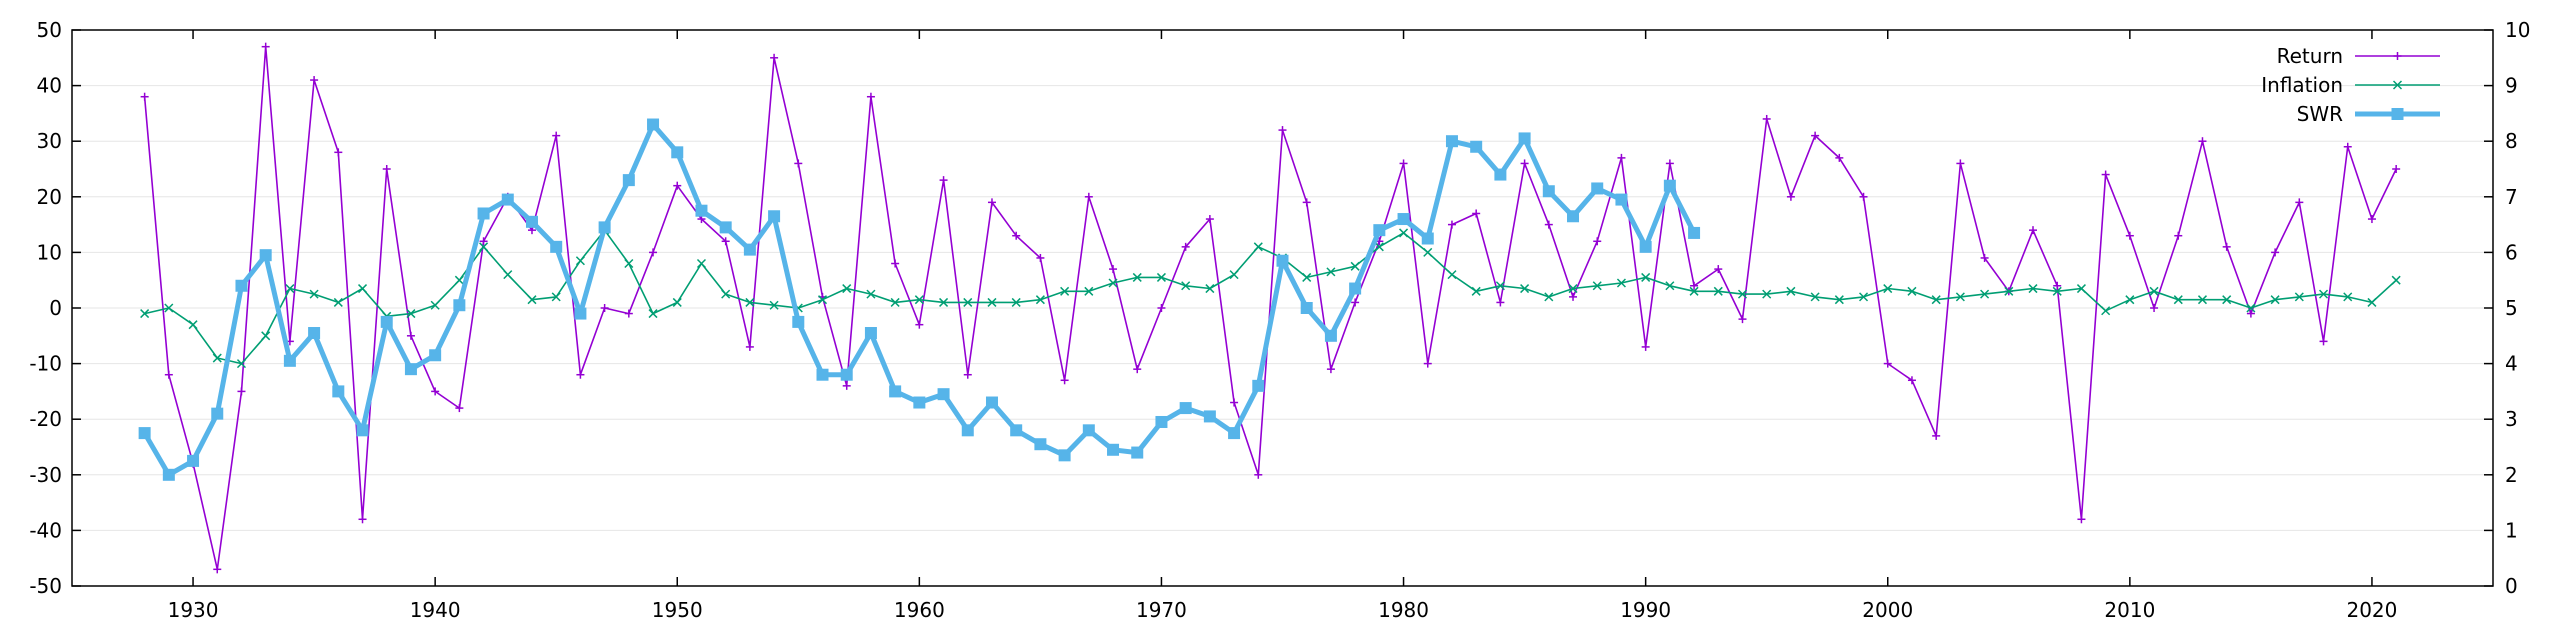 Image resolution: width=2560 pixels, height=633 pixels. Describe the element at coordinates (45, 364) in the screenshot. I see `y-tick-label: -10` at that location.